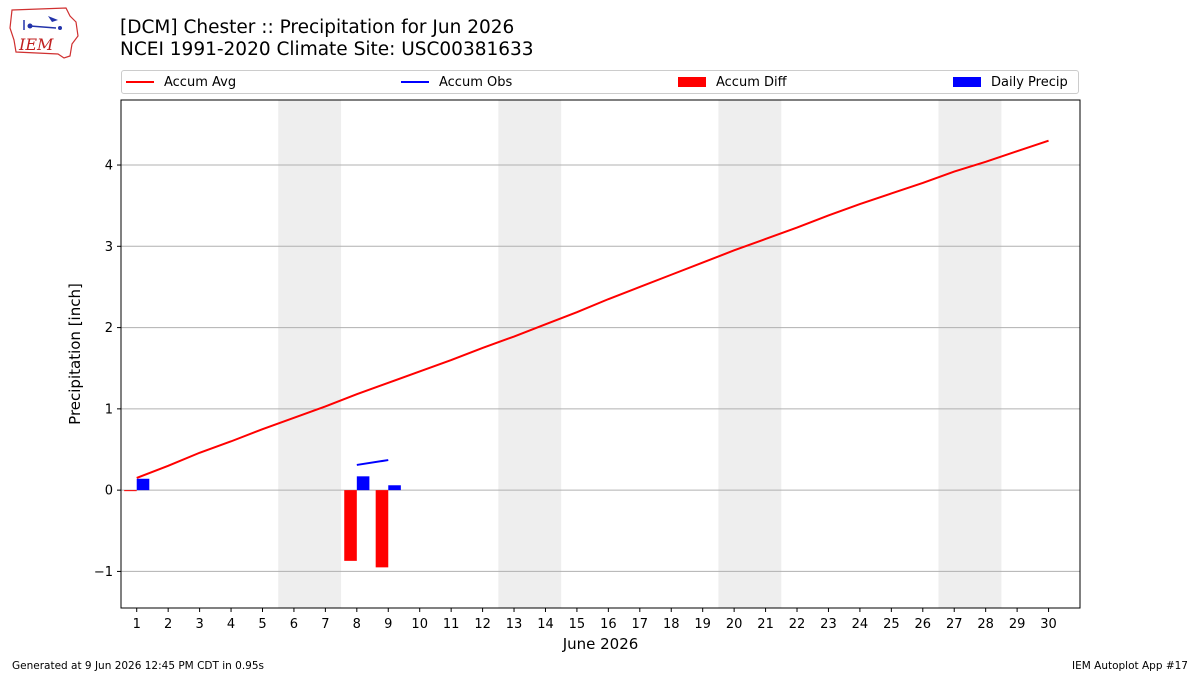 The width and height of the screenshot is (1200, 675). What do you see at coordinates (200, 82) in the screenshot?
I see `legend-label-accum-avg: Accum Avg` at bounding box center [200, 82].